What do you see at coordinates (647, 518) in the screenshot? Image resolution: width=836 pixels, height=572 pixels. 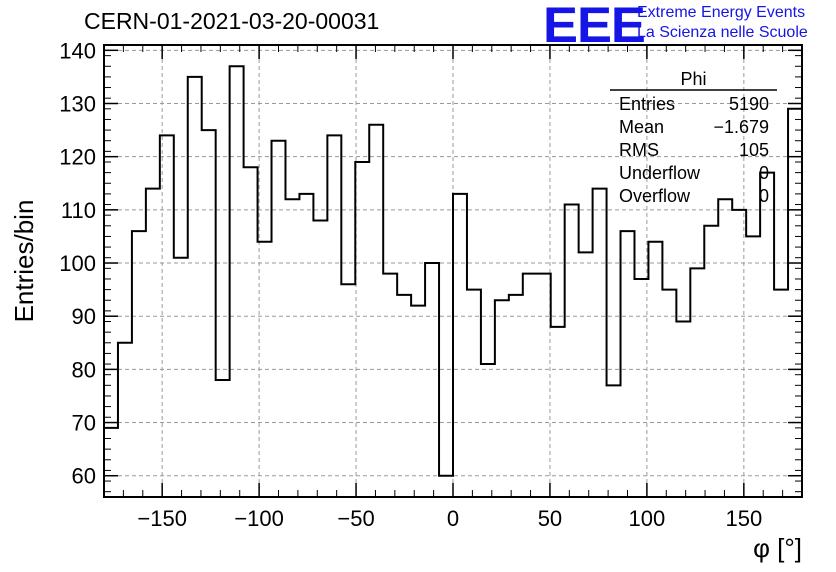 I see `x-tick-label: 100` at bounding box center [647, 518].